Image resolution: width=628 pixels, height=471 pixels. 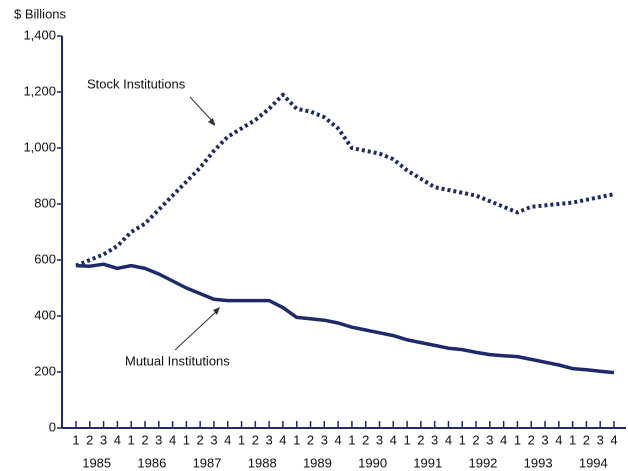 What do you see at coordinates (45, 370) in the screenshot?
I see `y-tick-label: 200` at bounding box center [45, 370].